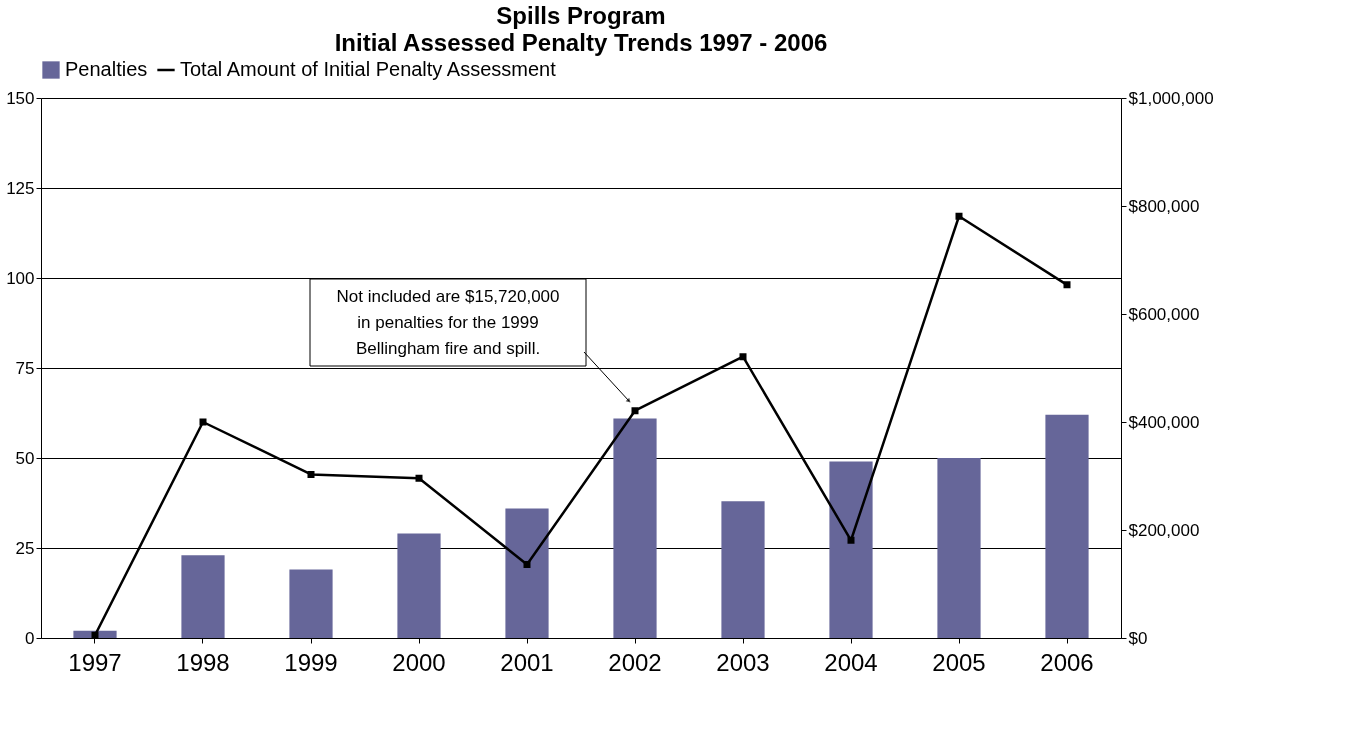 The height and width of the screenshot is (751, 1359). What do you see at coordinates (20, 98) in the screenshot?
I see `y-tick-label: 150` at bounding box center [20, 98].